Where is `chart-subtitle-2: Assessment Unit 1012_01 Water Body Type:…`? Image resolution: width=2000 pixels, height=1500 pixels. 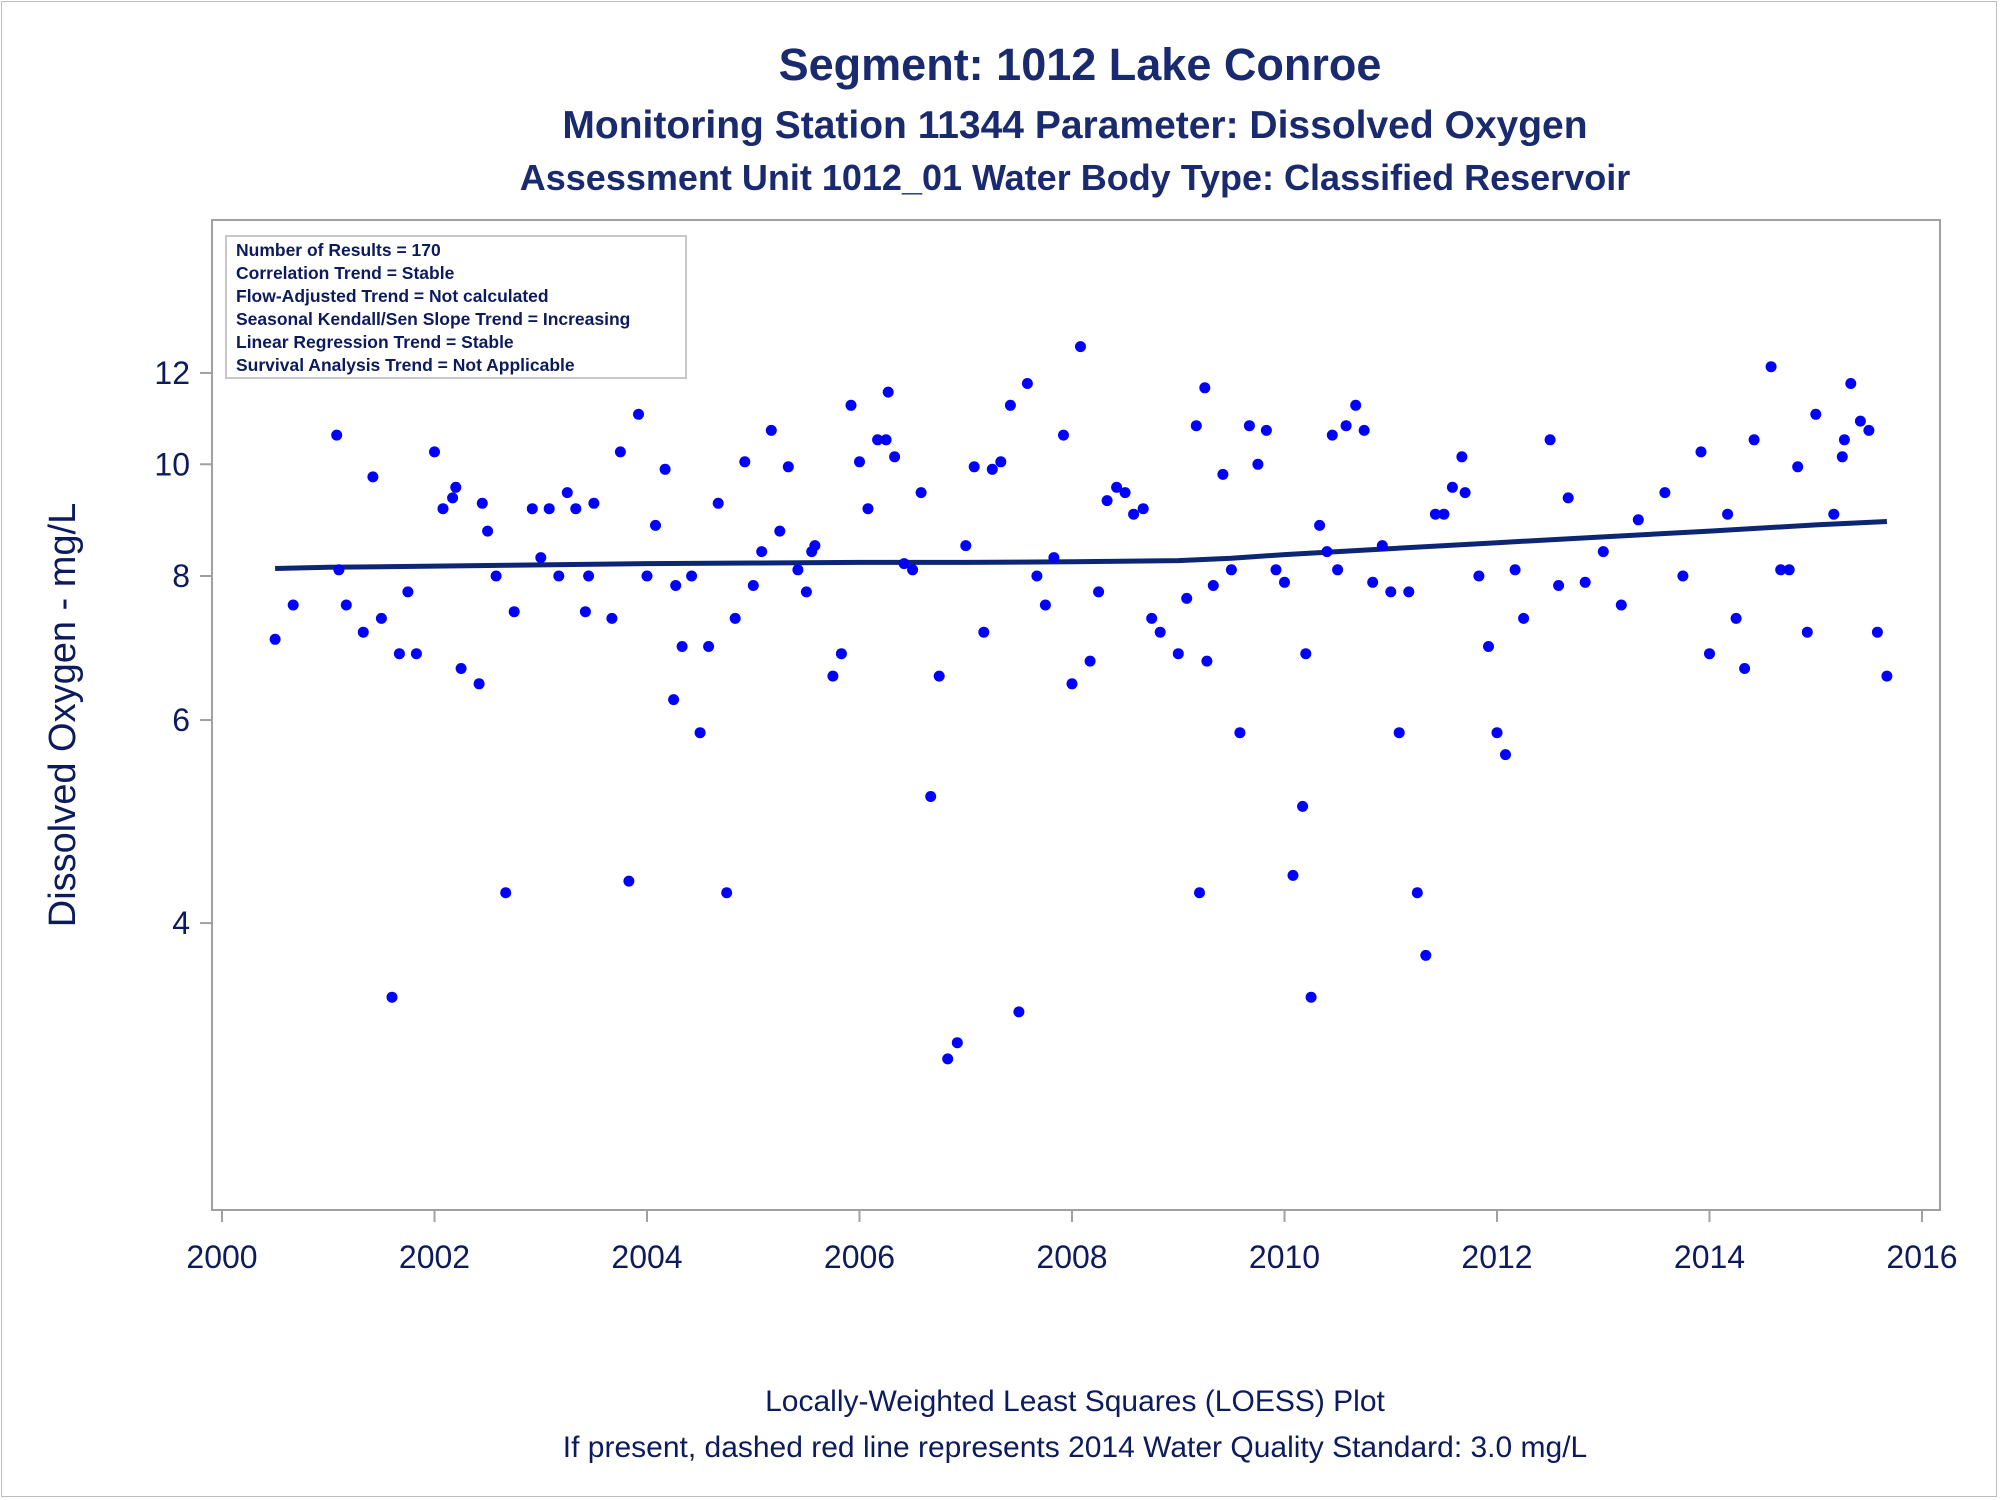
chart-subtitle-2: Assessment Unit 1012_01 Water Body Type:… is located at coordinates (1075, 177).